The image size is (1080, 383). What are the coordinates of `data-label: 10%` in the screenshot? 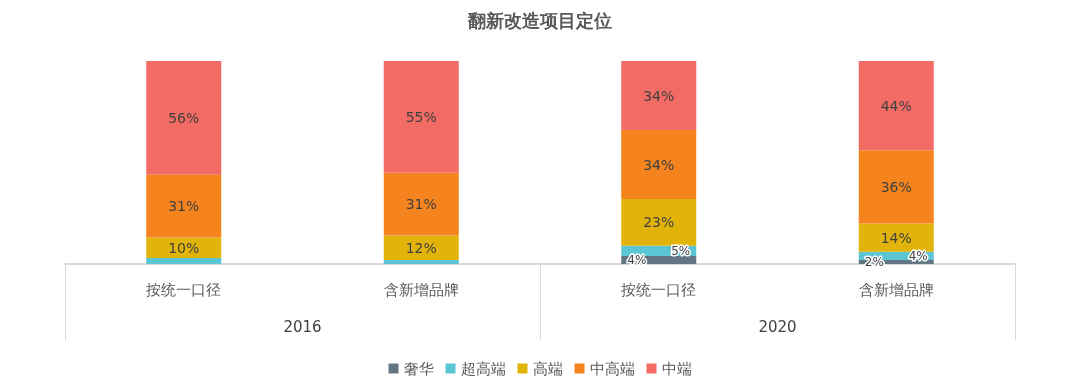 It's located at (184, 247).